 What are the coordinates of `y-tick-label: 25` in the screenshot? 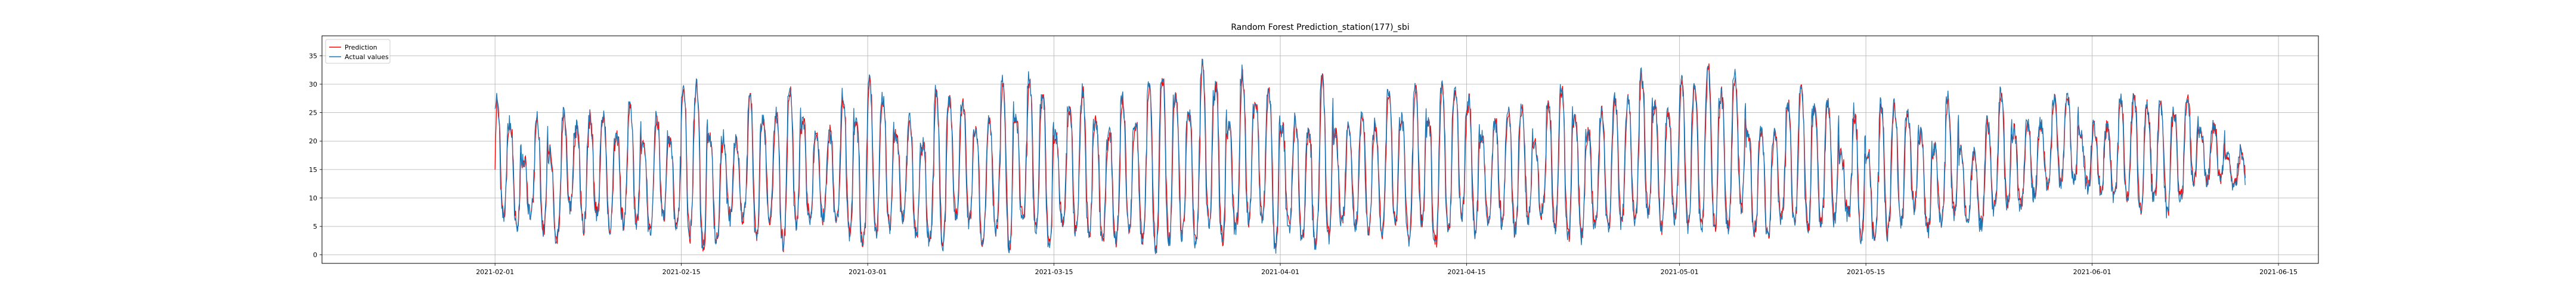 It's located at (313, 113).